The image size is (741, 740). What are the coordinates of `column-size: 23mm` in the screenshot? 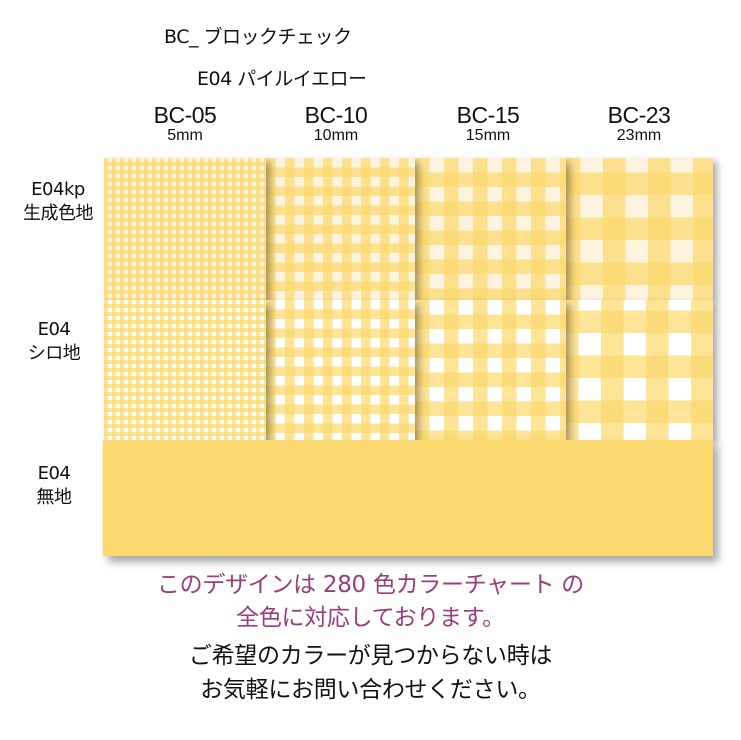 It's located at (639, 135).